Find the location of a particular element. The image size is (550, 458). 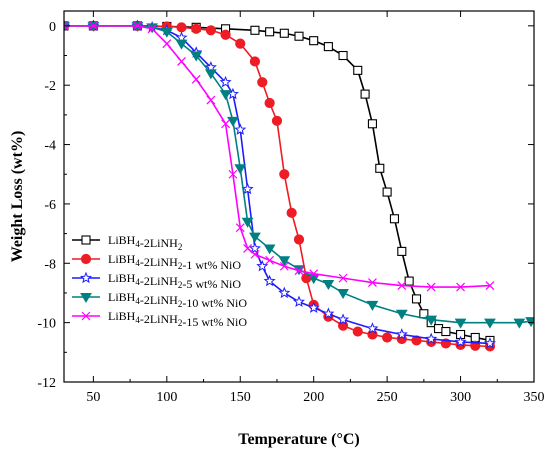

y-axis-title: Weight Loss (wt%) is located at coordinates (17, 197).